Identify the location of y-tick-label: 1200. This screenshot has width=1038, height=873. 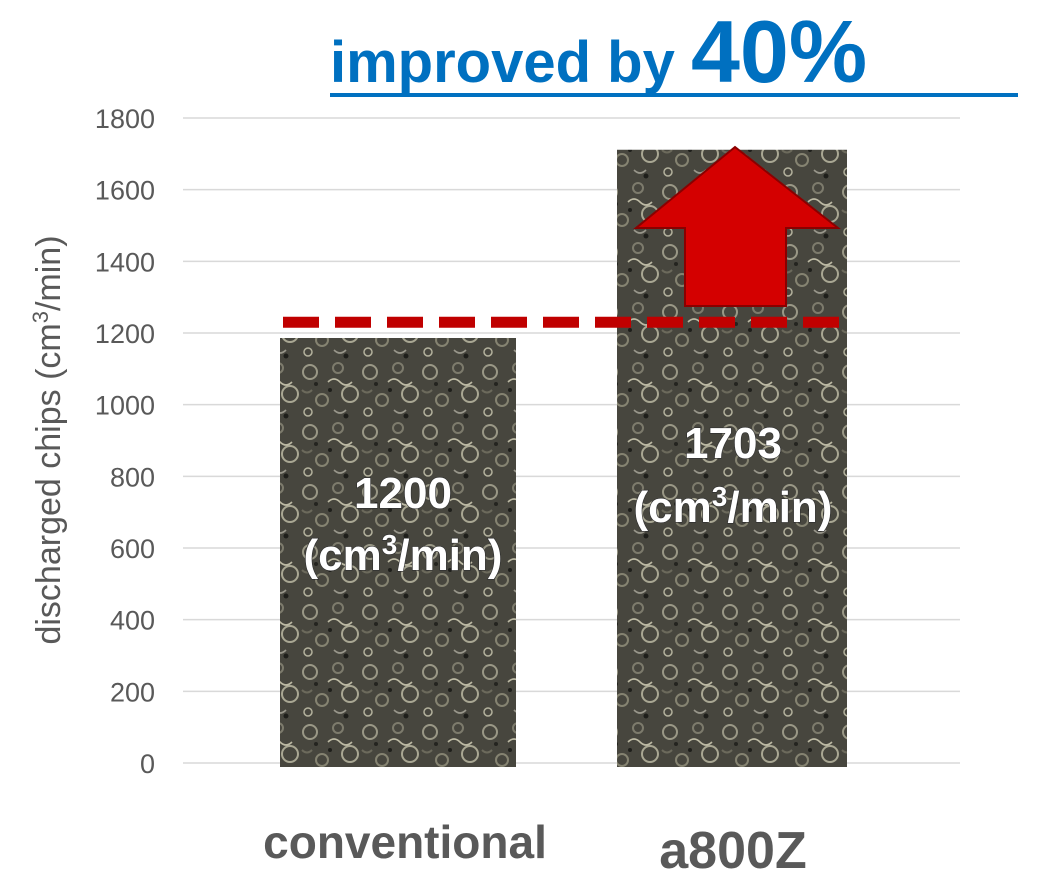
(125, 334).